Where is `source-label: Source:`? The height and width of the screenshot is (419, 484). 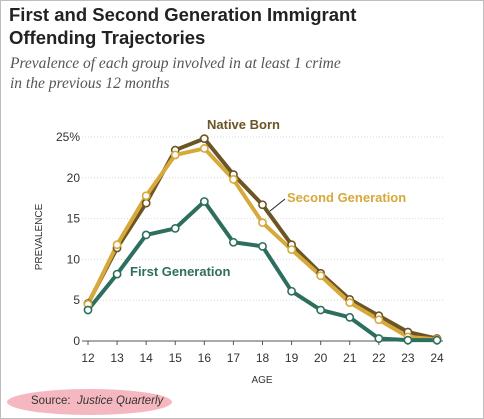
source-label: Source: is located at coordinates (51, 401).